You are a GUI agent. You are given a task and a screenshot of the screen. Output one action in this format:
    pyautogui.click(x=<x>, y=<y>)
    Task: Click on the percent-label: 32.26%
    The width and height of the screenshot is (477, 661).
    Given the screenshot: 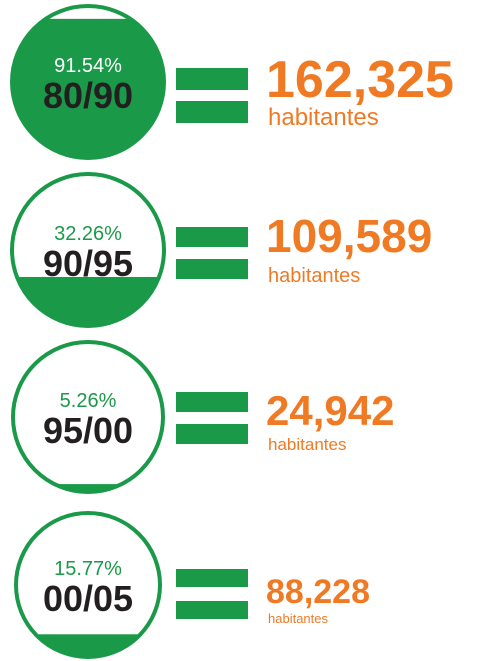 What is the action you would take?
    pyautogui.click(x=88, y=234)
    